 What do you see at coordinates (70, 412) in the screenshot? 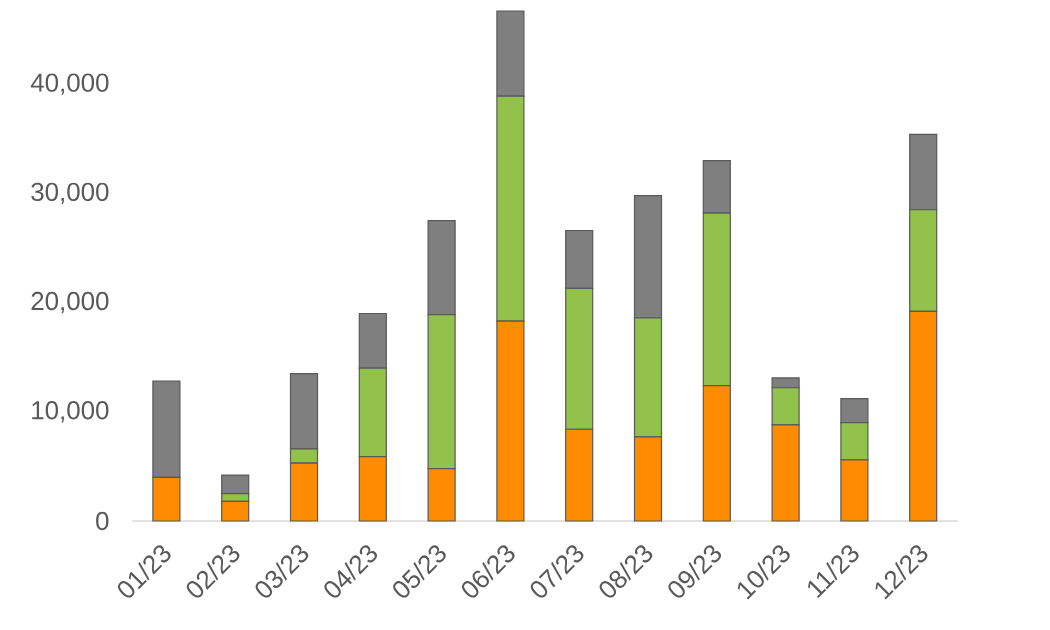
I see `y-tick-label: 10,000` at bounding box center [70, 412].